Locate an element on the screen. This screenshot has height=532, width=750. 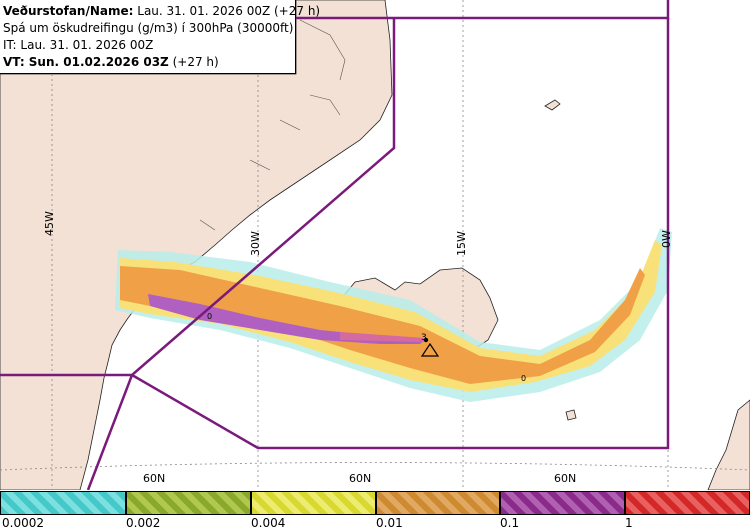
concentration-legend: 0.0002 0.002 0.004 0.01 0.1 1 is located at coordinates (375, 511).